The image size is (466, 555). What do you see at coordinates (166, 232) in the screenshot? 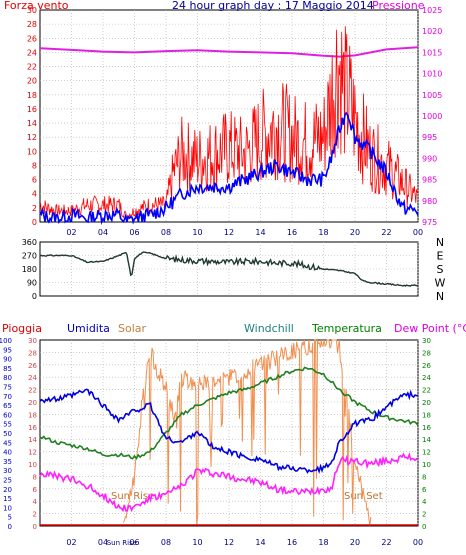
I see `wind-x-tick-label: 08` at bounding box center [166, 232].